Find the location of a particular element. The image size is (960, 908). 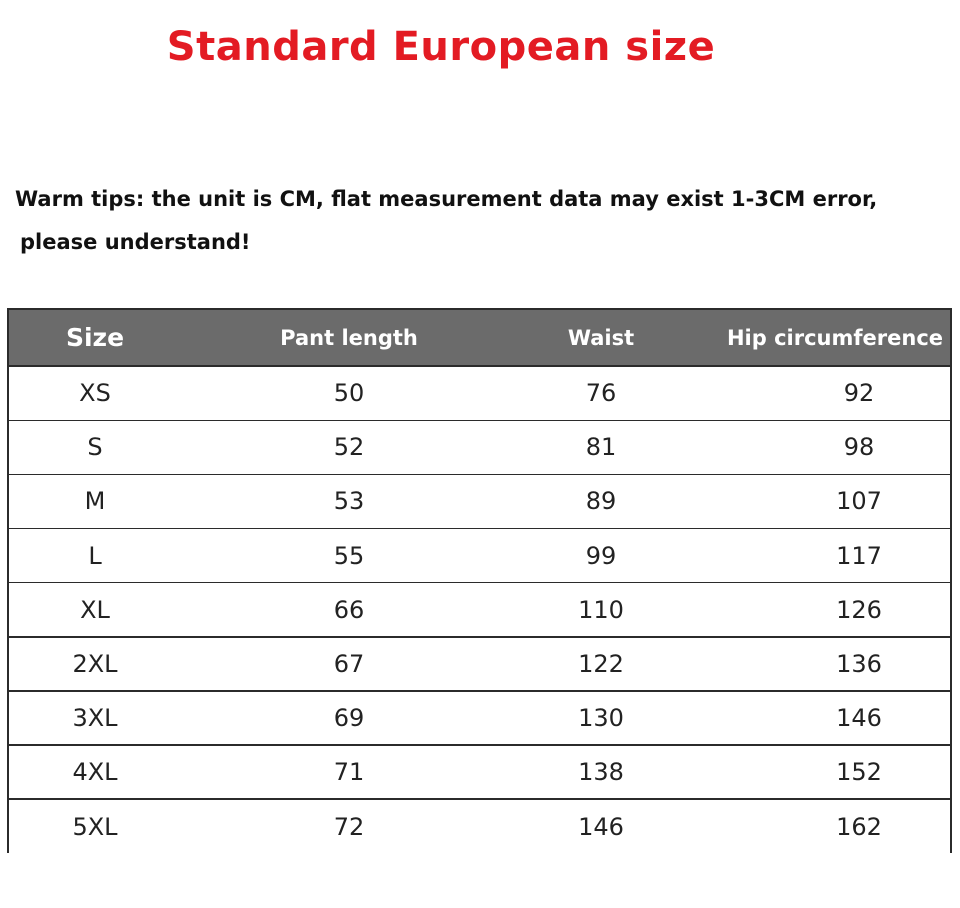

header-pant-length: Pant length is located at coordinates (349, 337).